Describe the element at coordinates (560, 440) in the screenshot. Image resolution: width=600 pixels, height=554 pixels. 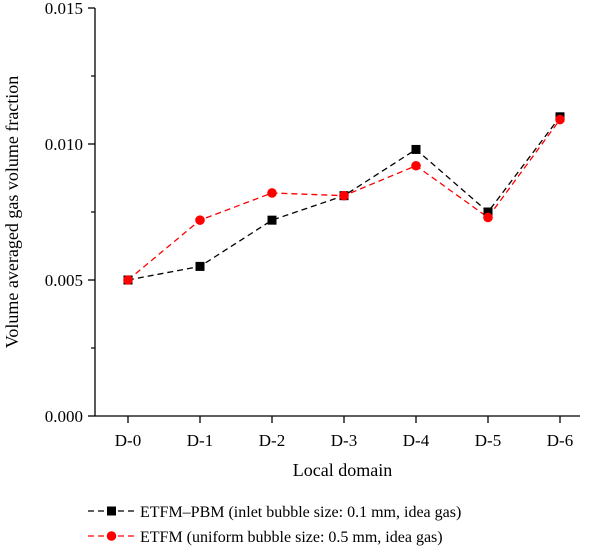
I see `x-tick-label-6: D-6` at that location.